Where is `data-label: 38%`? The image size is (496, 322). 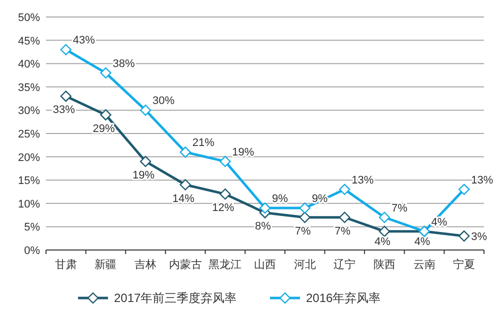
data-label: 38% is located at coordinates (123, 64).